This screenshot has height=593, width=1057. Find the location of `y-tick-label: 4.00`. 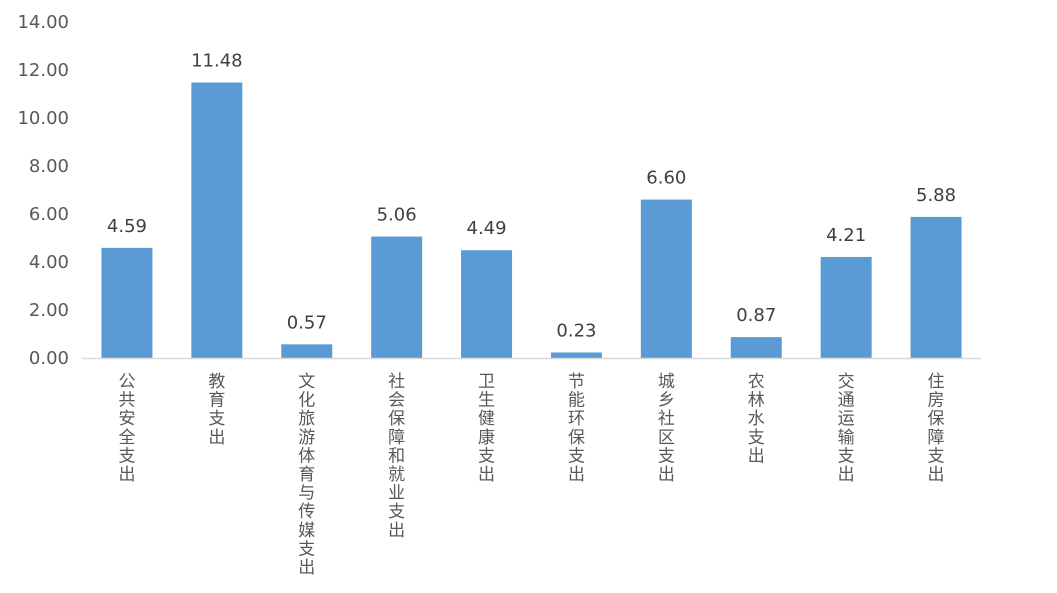

y-tick-label: 4.00 is located at coordinates (49, 262).